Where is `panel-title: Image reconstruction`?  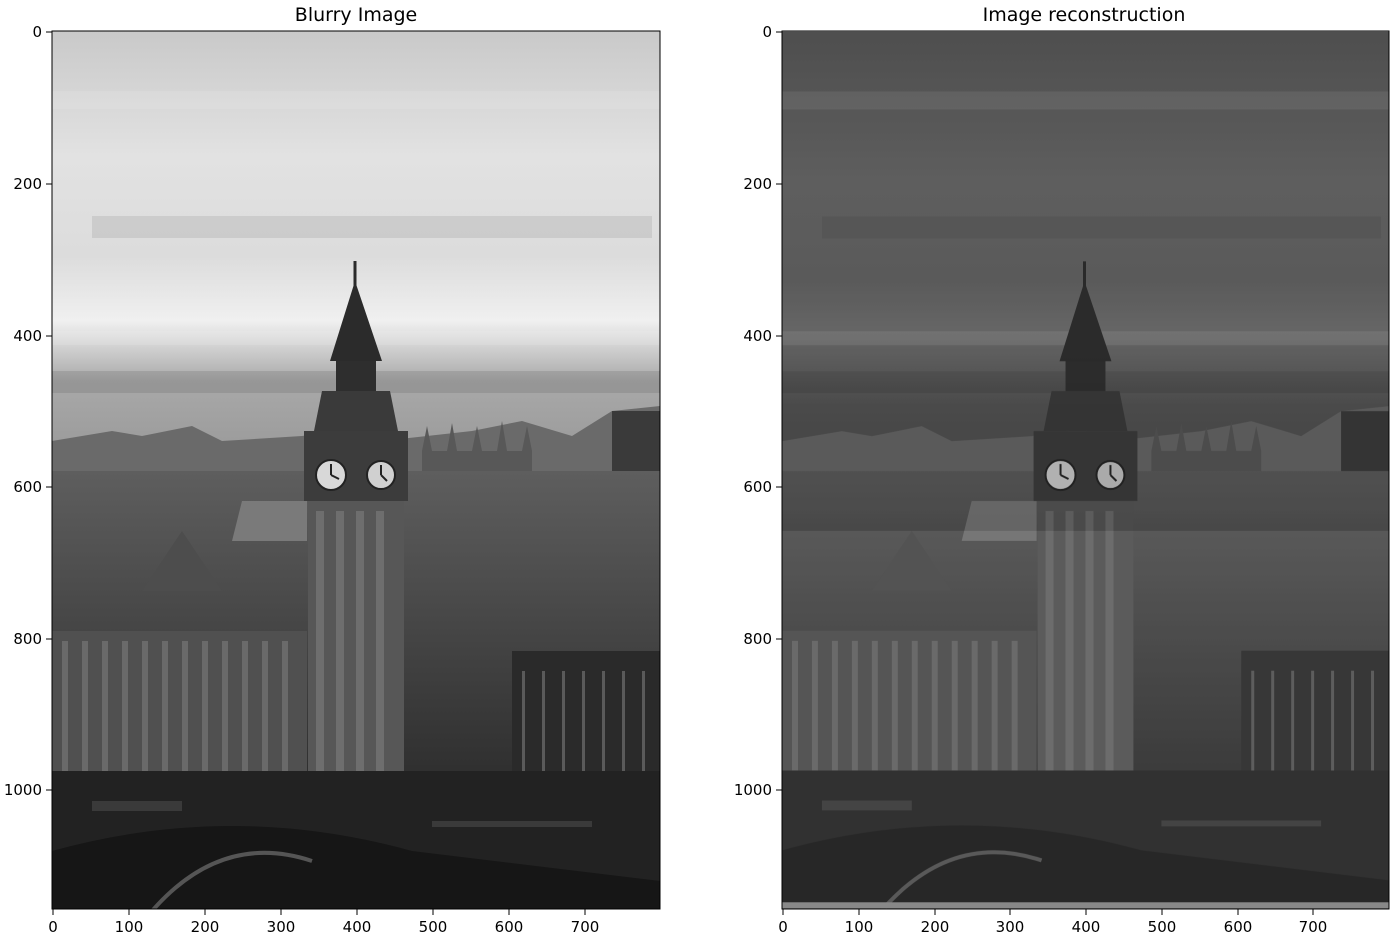
panel-title: Image reconstruction is located at coordinates (1084, 15).